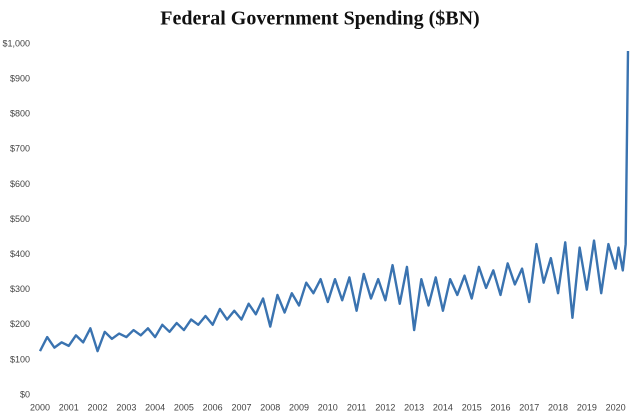 This screenshot has width=640, height=420. Describe the element at coordinates (328, 407) in the screenshot. I see `x-tick-label: 2010` at that location.